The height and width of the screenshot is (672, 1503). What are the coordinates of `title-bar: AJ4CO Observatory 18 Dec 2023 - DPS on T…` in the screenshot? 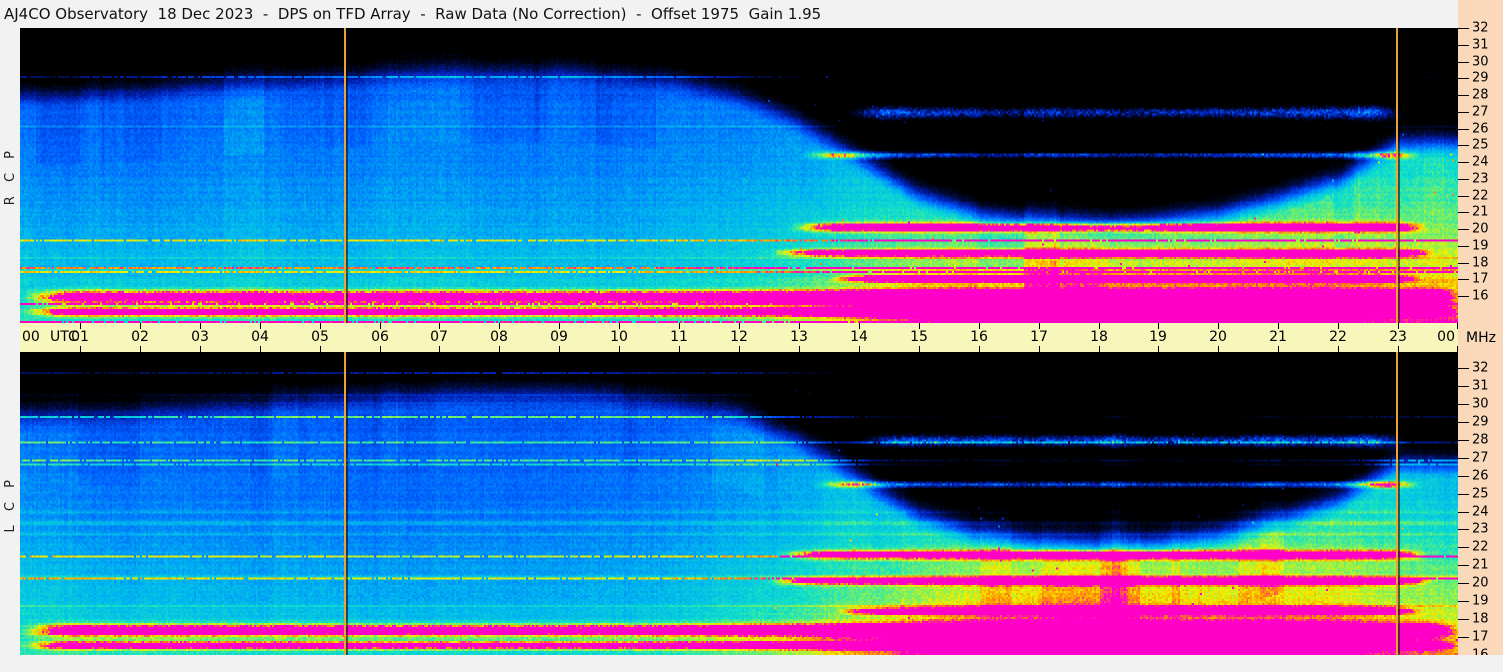 It's located at (751, 13).